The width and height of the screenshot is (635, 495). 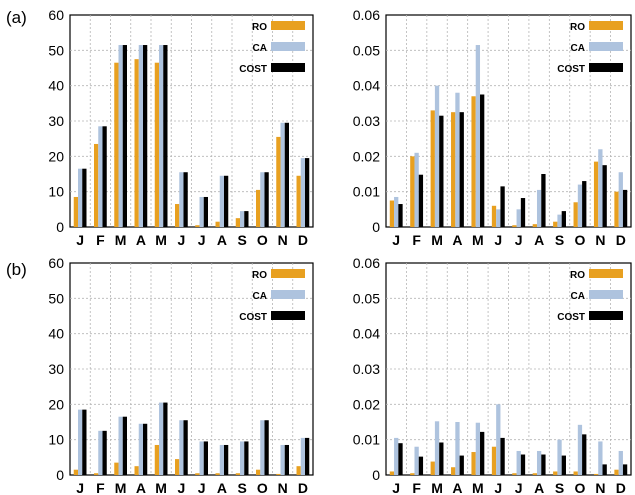 I want to click on y-tick-label: 0.04, so click(x=366, y=86).